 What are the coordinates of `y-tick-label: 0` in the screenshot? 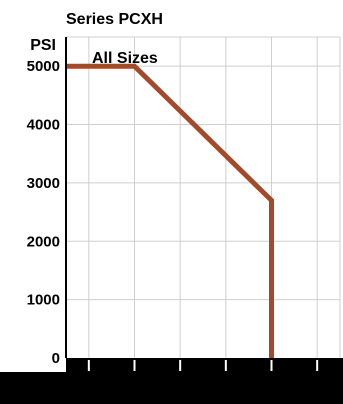 It's located at (56, 358).